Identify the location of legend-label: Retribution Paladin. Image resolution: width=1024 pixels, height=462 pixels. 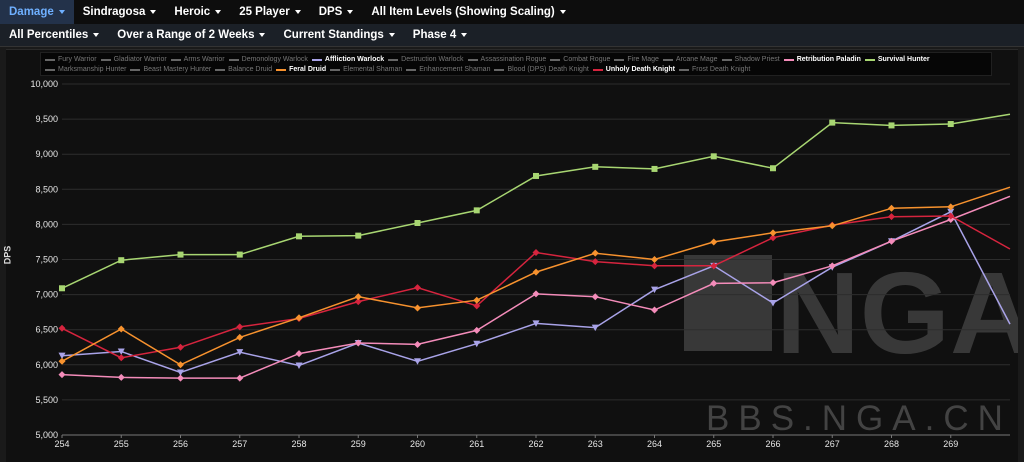
(828, 59).